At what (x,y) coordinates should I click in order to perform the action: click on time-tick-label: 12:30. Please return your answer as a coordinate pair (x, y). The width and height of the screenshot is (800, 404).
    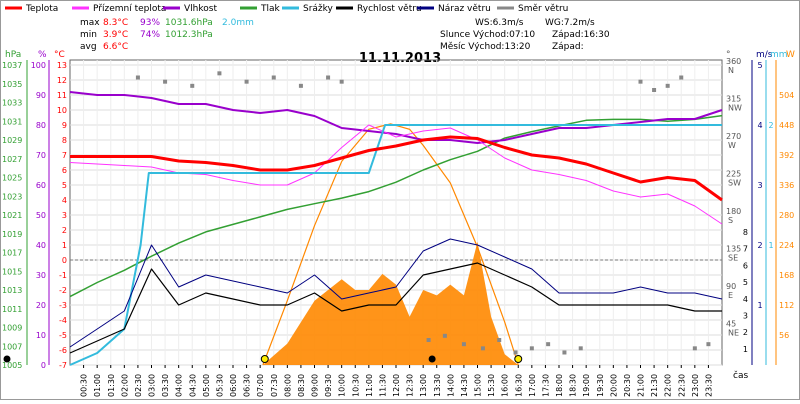
    Looking at the image, I should click on (410, 385).